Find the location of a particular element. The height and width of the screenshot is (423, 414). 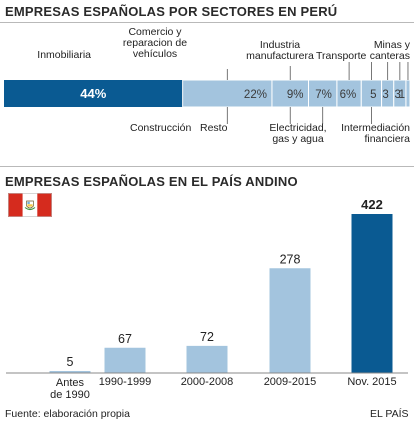

label-resto: Resto is located at coordinates (214, 128).